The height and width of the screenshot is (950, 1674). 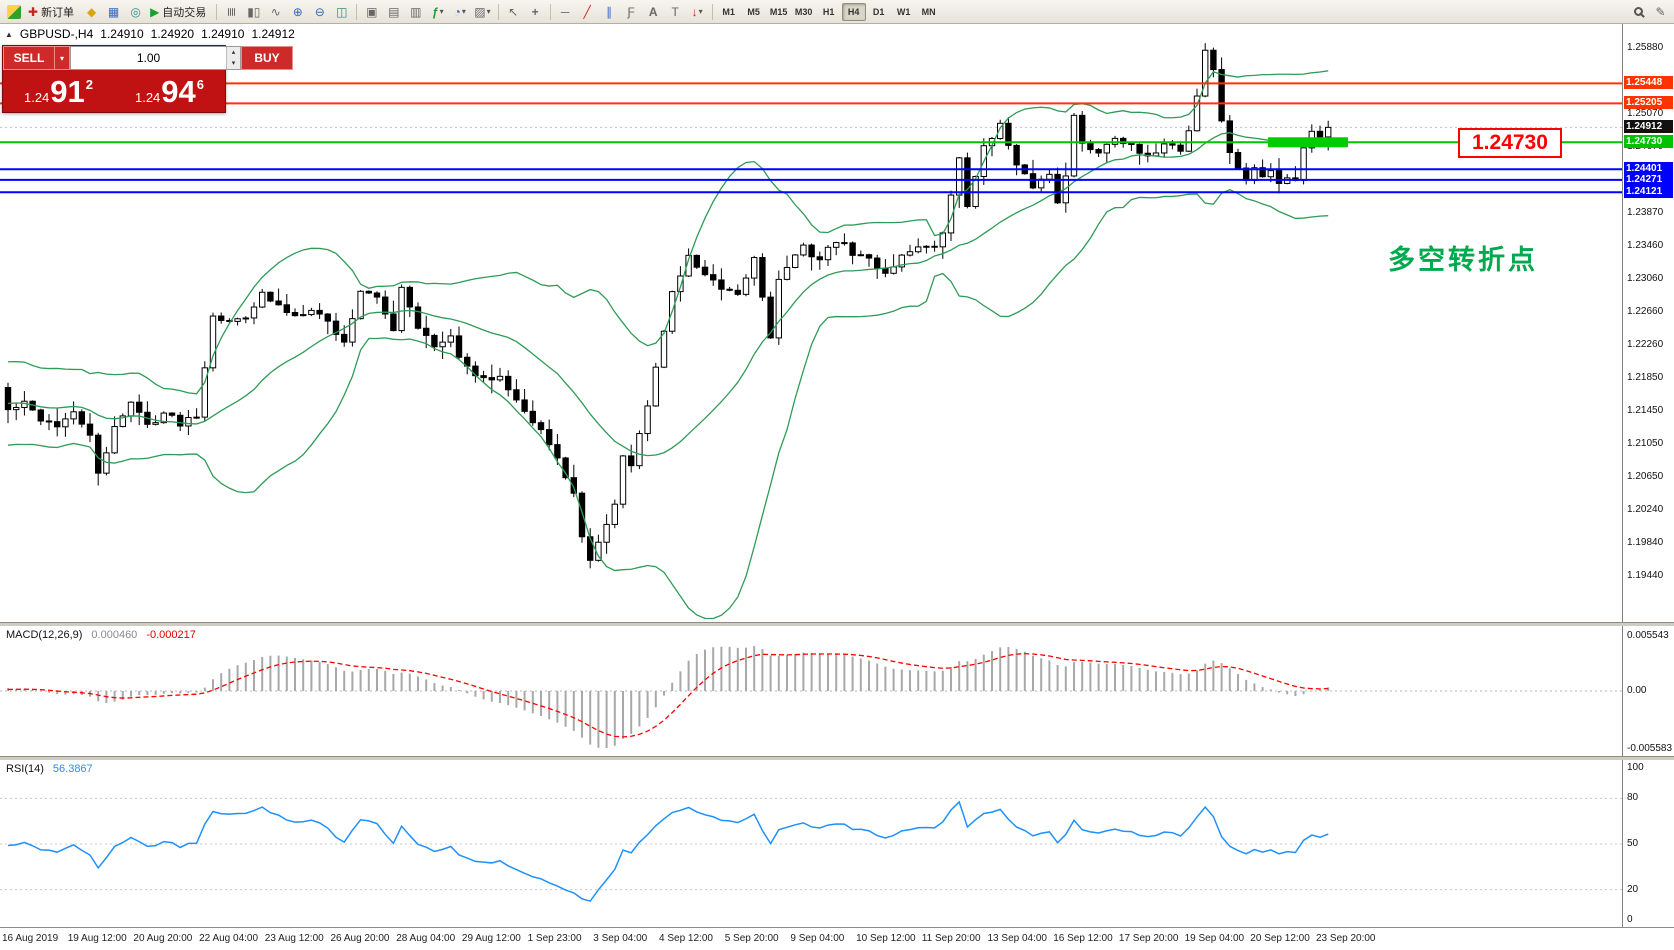 I want to click on toolbar-separator, so click(x=498, y=11).